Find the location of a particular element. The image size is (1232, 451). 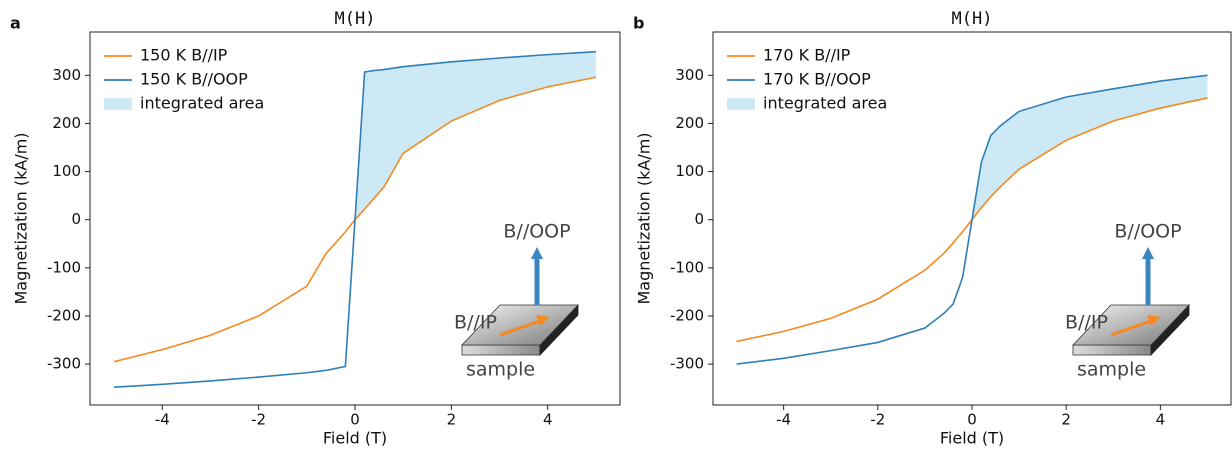

panel-label: b is located at coordinates (638, 23).